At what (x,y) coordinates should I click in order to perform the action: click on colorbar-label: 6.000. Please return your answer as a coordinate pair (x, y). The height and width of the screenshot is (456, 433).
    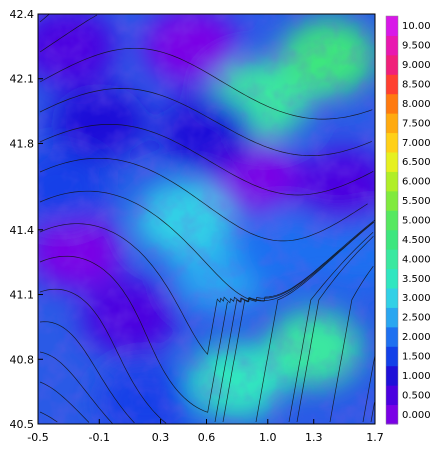
    Looking at the image, I should click on (416, 182).